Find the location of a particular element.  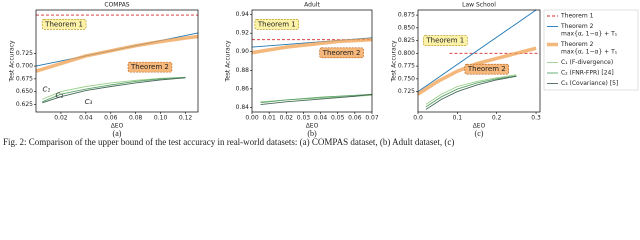

x-tick-label: 0.03 is located at coordinates (304, 118).